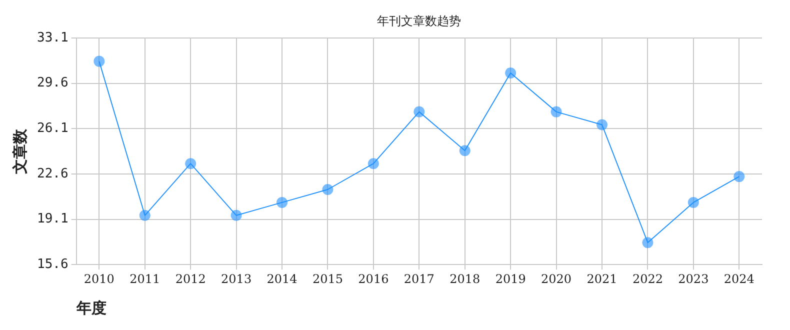 This screenshot has width=790, height=330. Describe the element at coordinates (52, 264) in the screenshot. I see `y-tick-label: 15.6` at that location.